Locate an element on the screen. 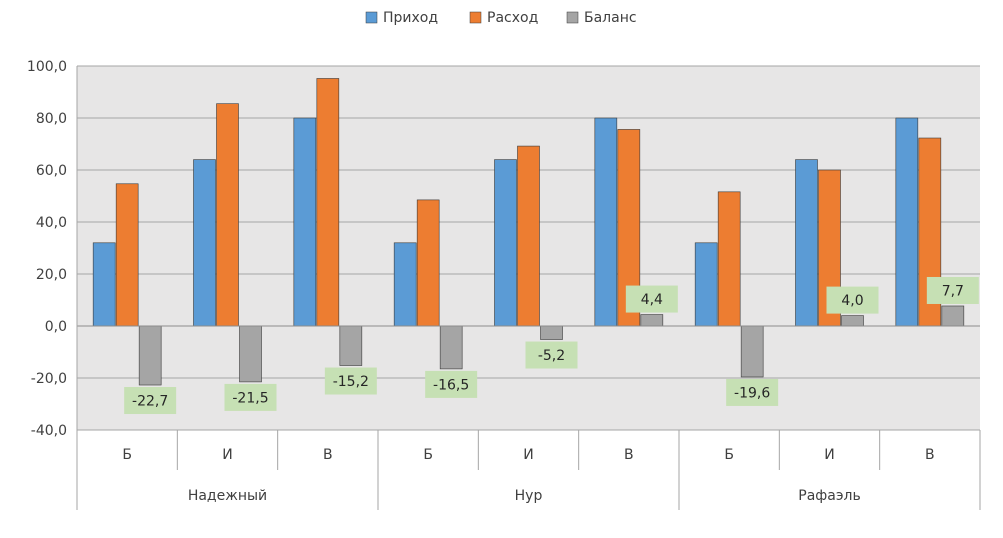  group-label: Нур is located at coordinates (529, 496).